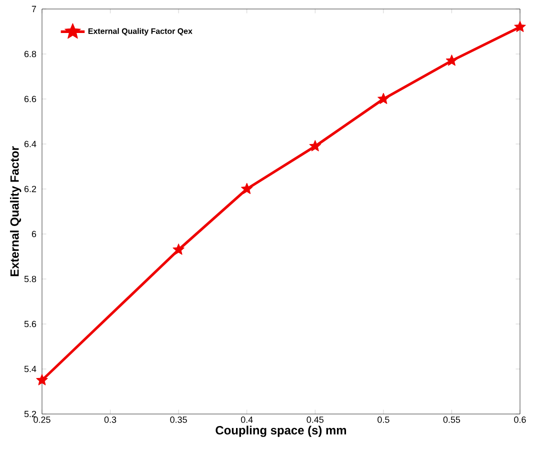  What do you see at coordinates (110, 419) in the screenshot?
I see `x-tick-label: 0.3` at bounding box center [110, 419].